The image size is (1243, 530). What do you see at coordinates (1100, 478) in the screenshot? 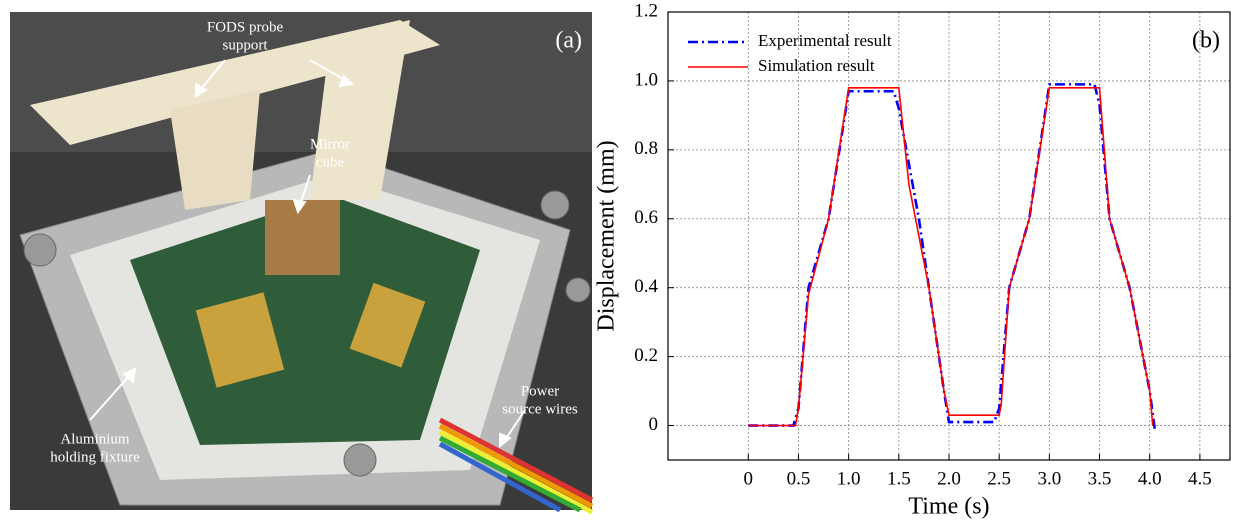
I see `x-tick-label: 3.5` at bounding box center [1100, 478].